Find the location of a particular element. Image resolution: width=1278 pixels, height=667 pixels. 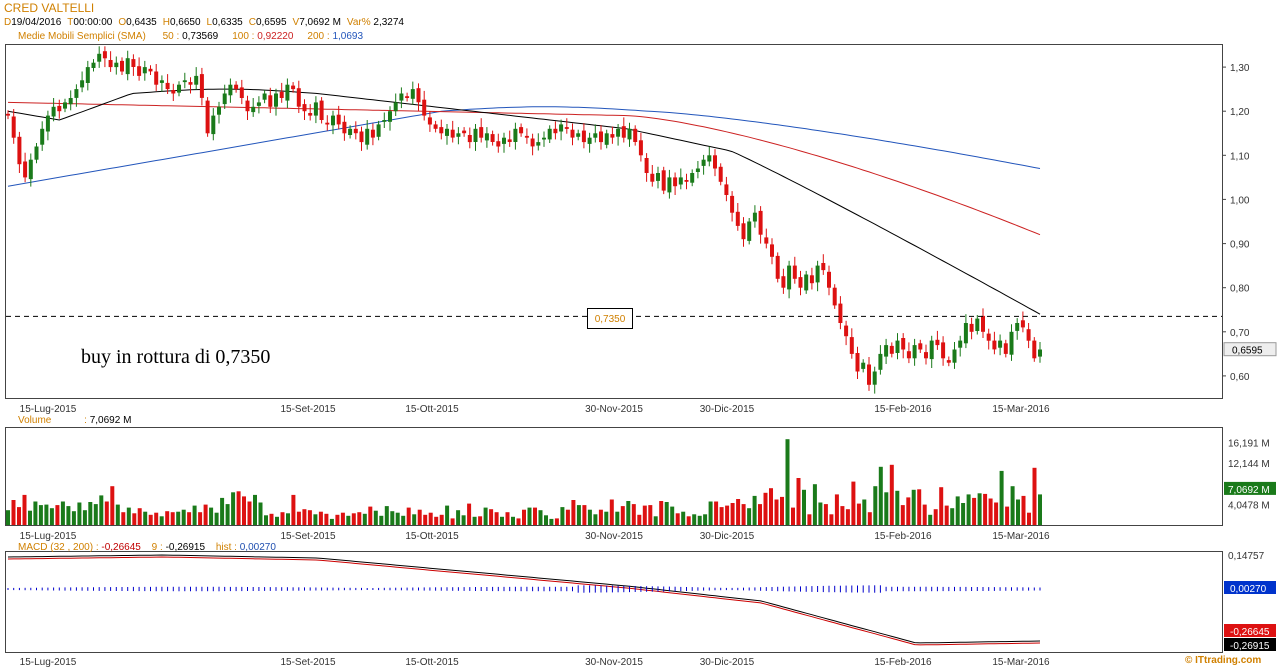

sma-label: Medie Mobili Semplici (SMA) is located at coordinates (82, 36).